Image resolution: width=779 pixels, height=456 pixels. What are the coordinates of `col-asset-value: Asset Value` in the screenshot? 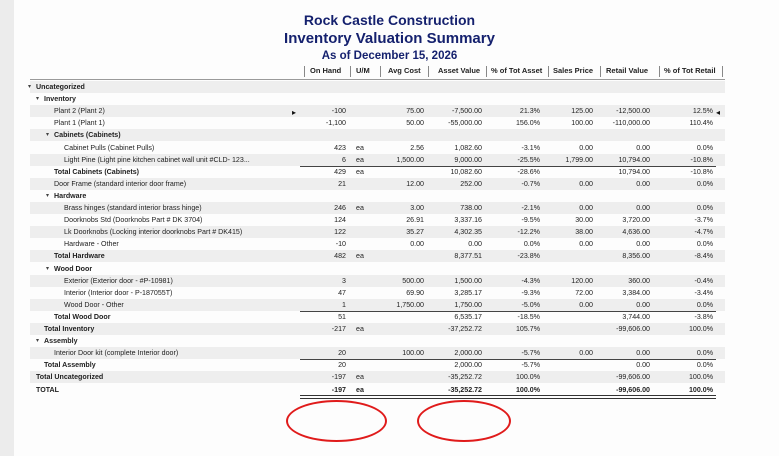 It's located at (459, 70).